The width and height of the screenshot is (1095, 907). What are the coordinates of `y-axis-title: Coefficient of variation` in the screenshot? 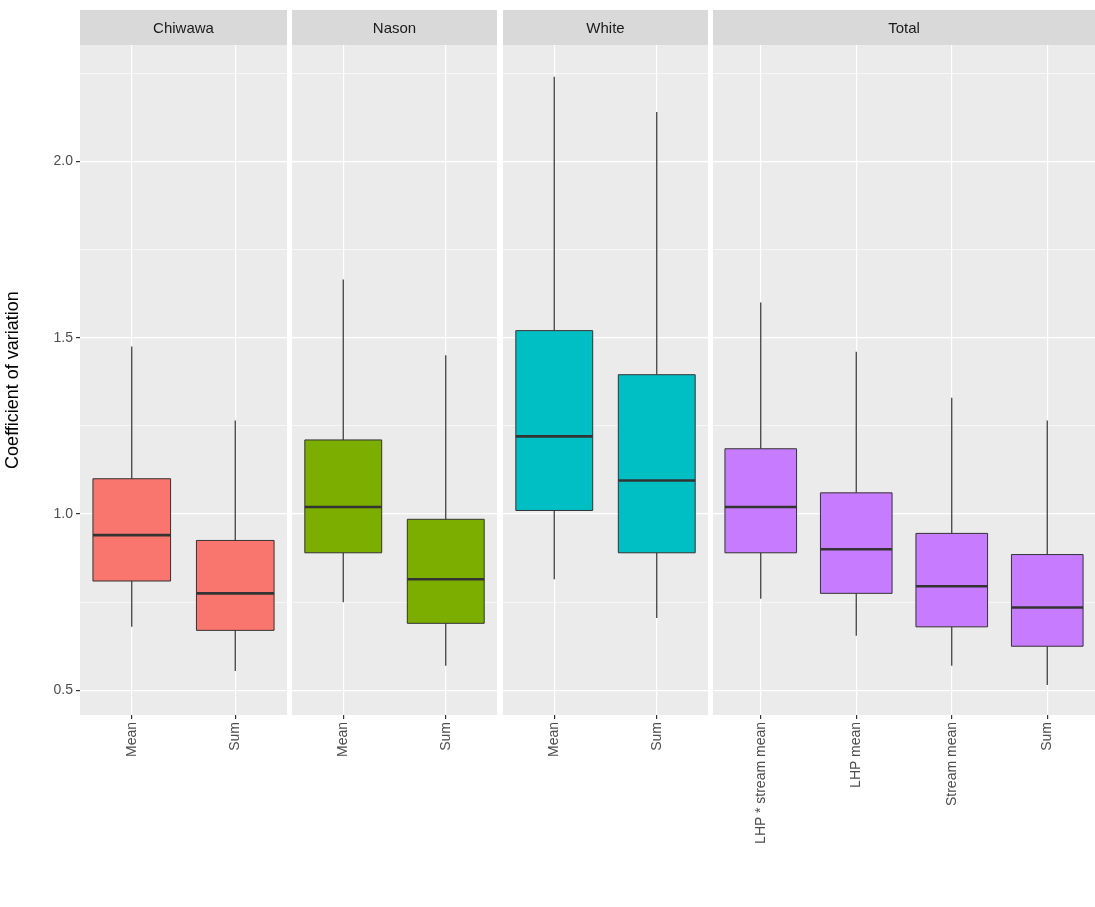 It's located at (11, 380).